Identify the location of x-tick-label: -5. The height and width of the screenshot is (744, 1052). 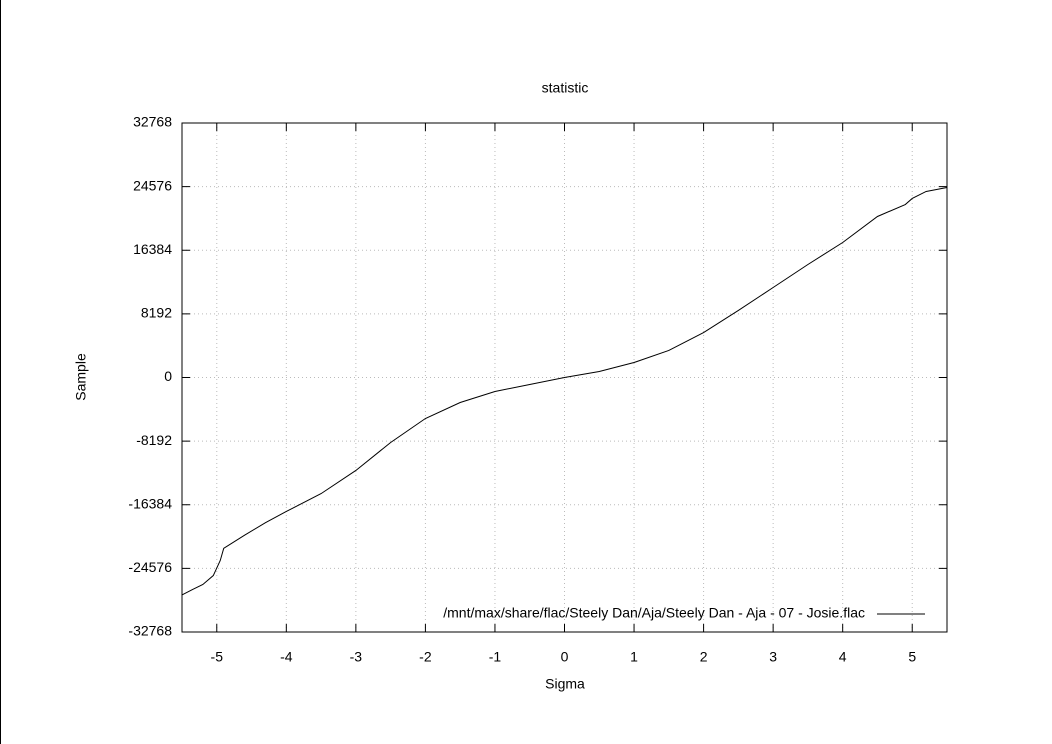
(217, 657).